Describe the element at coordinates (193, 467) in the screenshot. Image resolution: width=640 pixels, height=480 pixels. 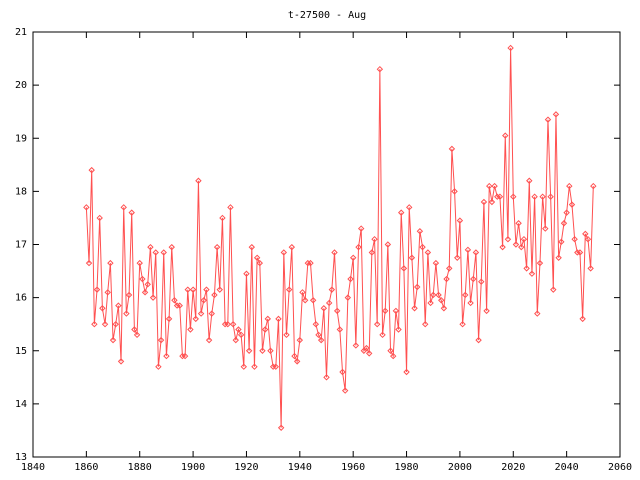
I see `x-tick-label: 1900` at that location.